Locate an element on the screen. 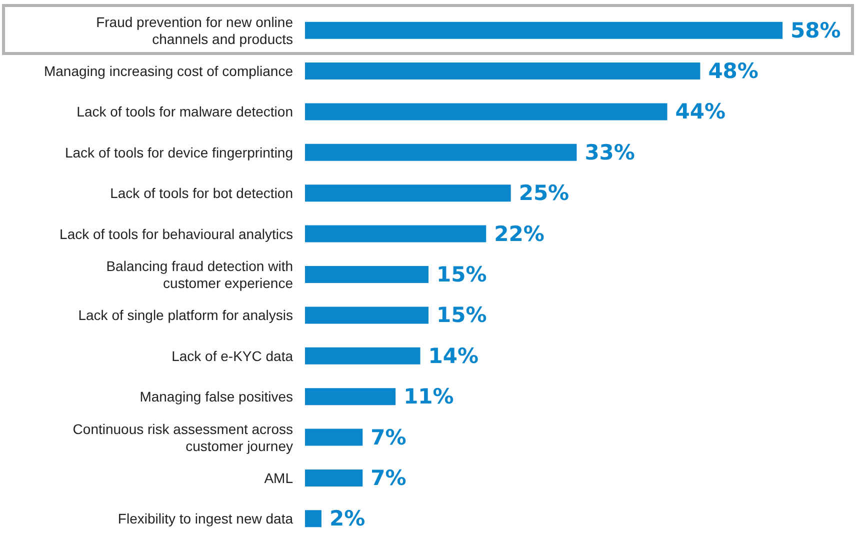 The width and height of the screenshot is (861, 547). data-label: 14% is located at coordinates (453, 356).